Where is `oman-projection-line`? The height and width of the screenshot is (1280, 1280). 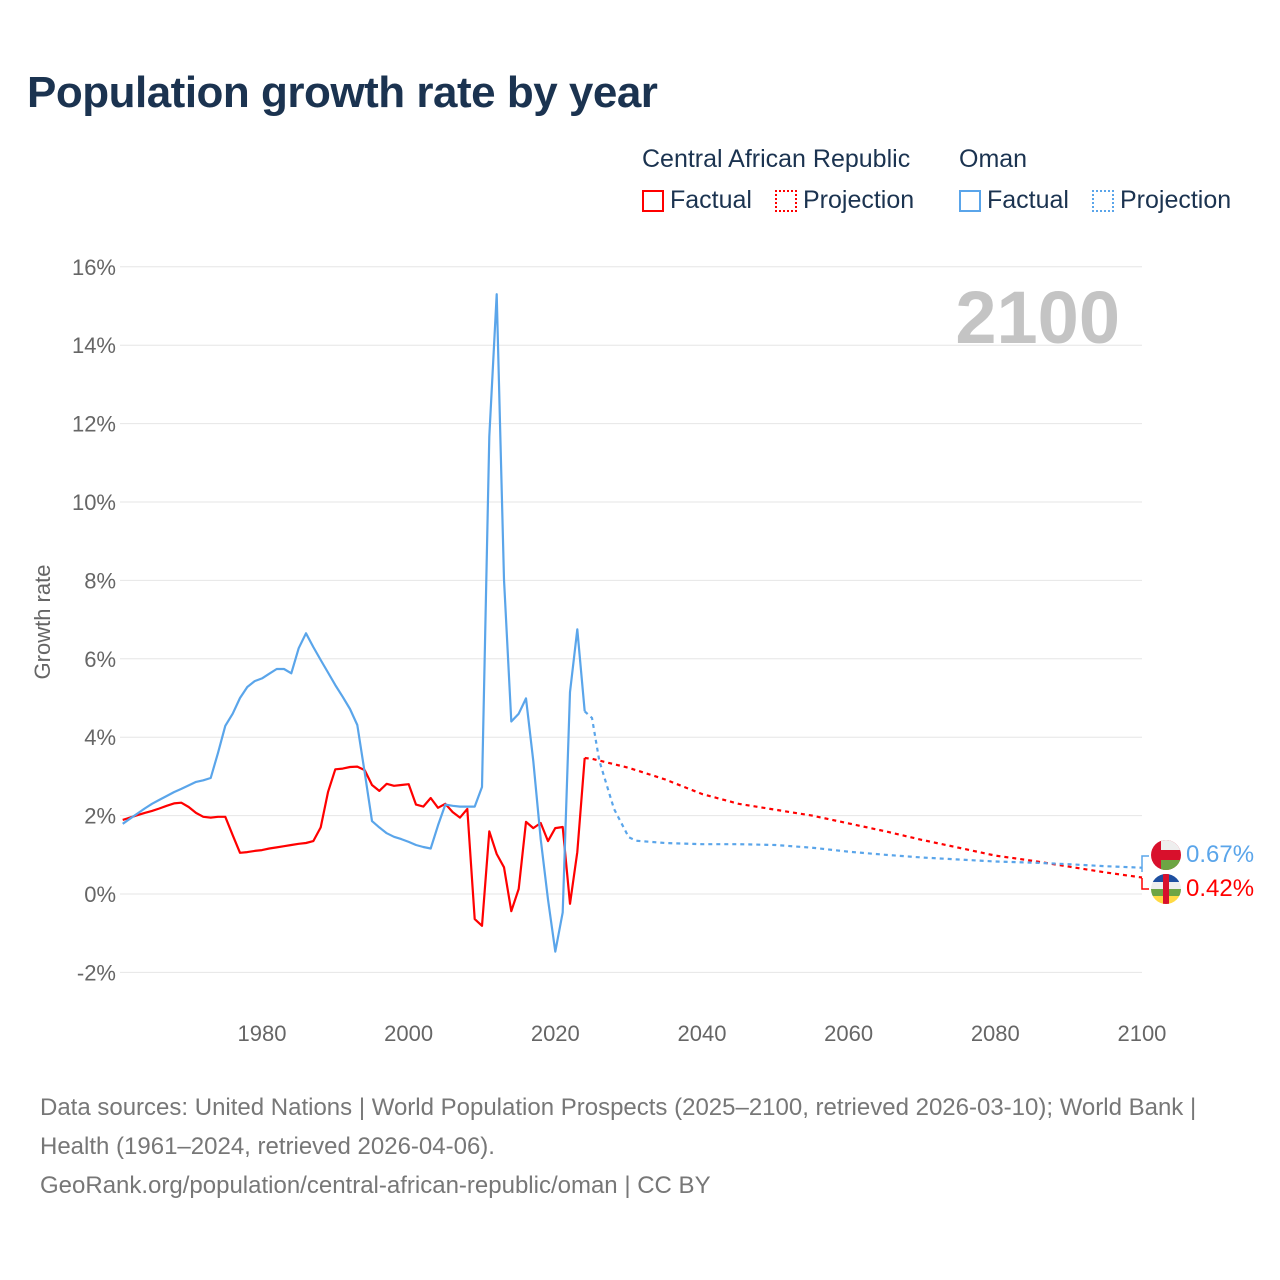 oman-projection-line is located at coordinates (863, 789).